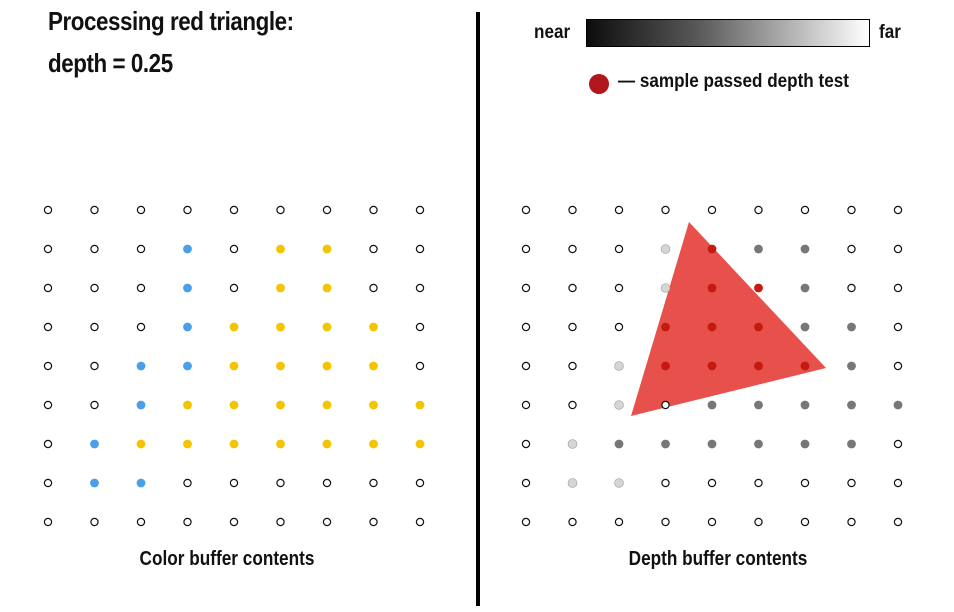  I want to click on far-label: far, so click(890, 32).